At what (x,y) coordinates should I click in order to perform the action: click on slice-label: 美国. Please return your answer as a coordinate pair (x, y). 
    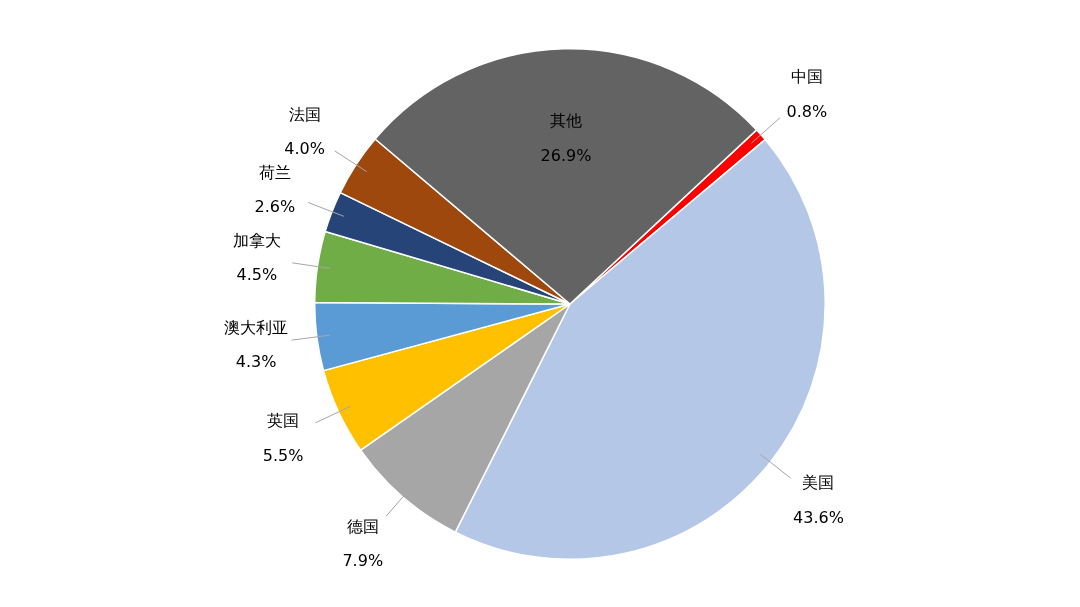
    Looking at the image, I should click on (818, 483).